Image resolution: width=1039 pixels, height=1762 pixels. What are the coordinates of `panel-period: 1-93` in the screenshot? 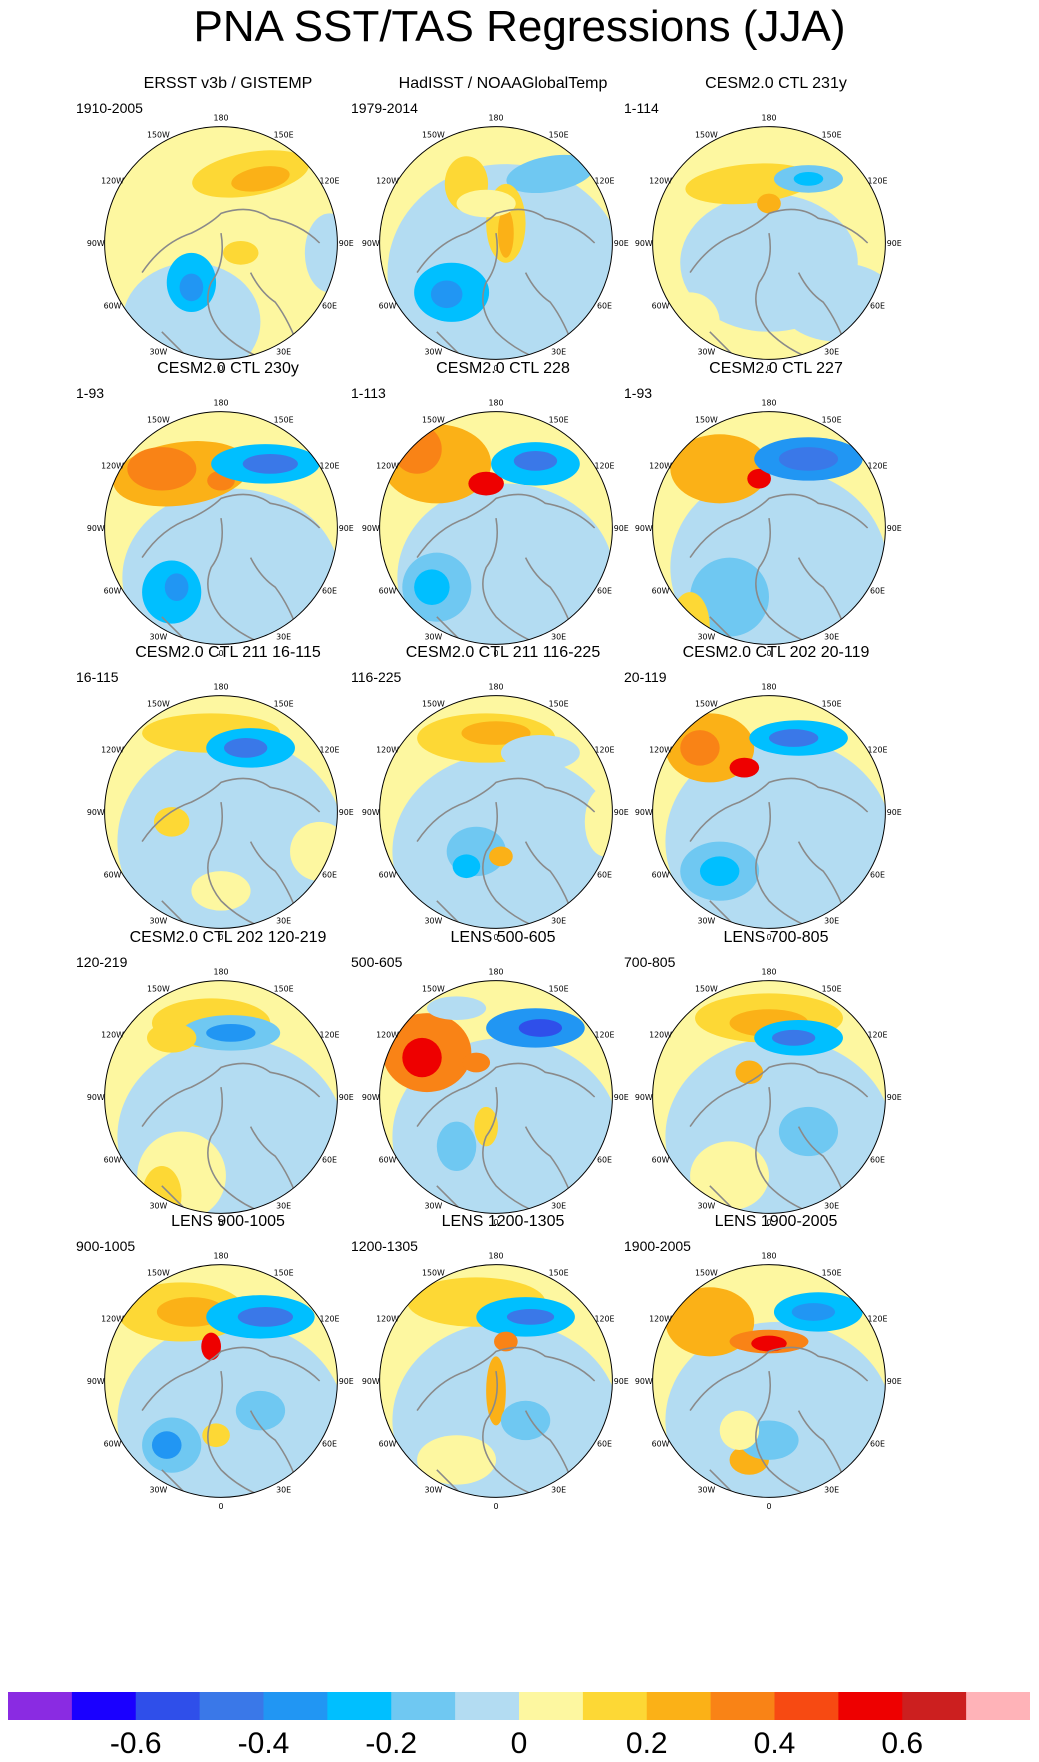 It's located at (638, 393).